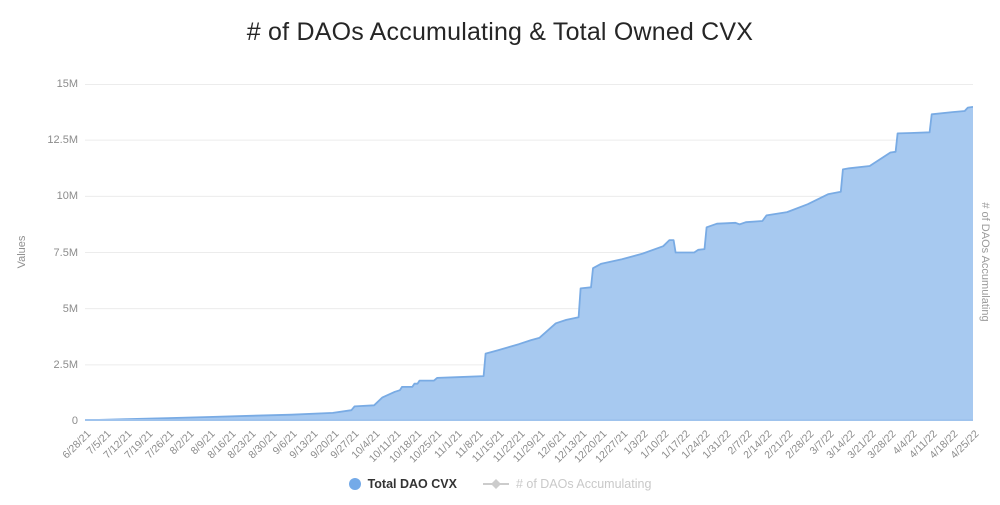 This screenshot has height=505, width=1000. What do you see at coordinates (67, 196) in the screenshot?
I see `y-tick-label: 10M` at bounding box center [67, 196].